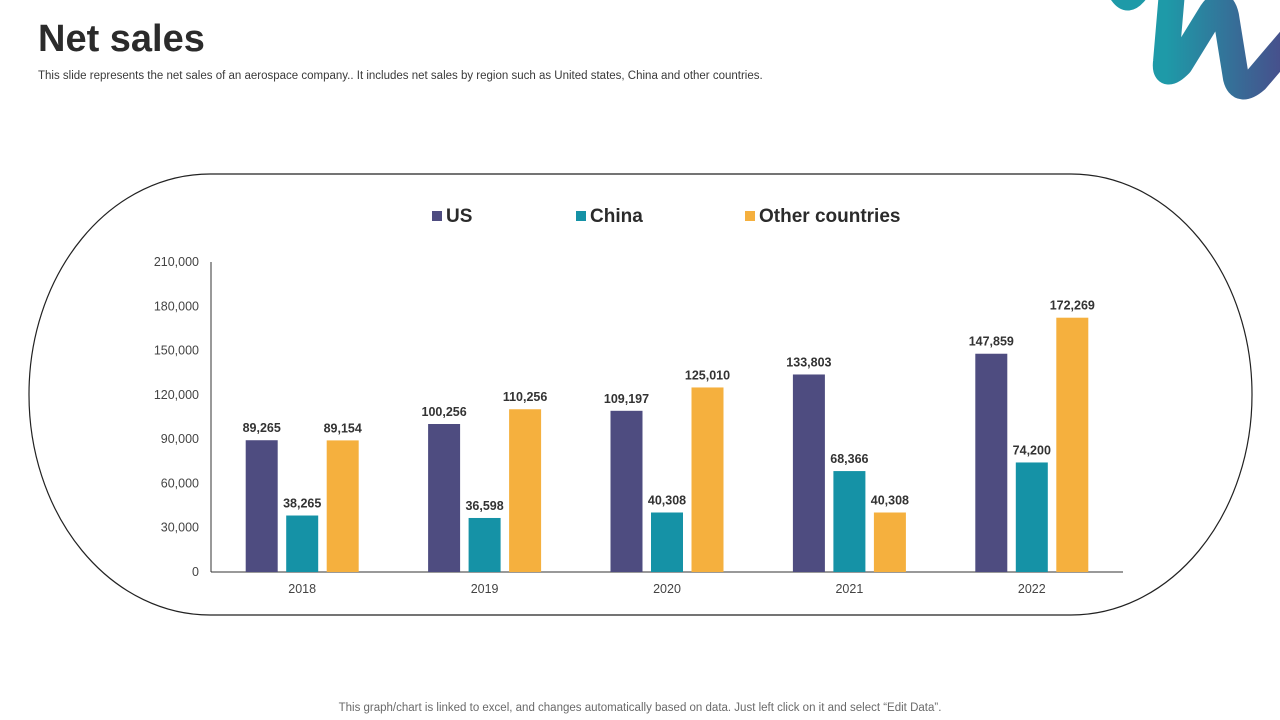 The image size is (1280, 720). I want to click on x-tick-label: 2022, so click(1032, 589).